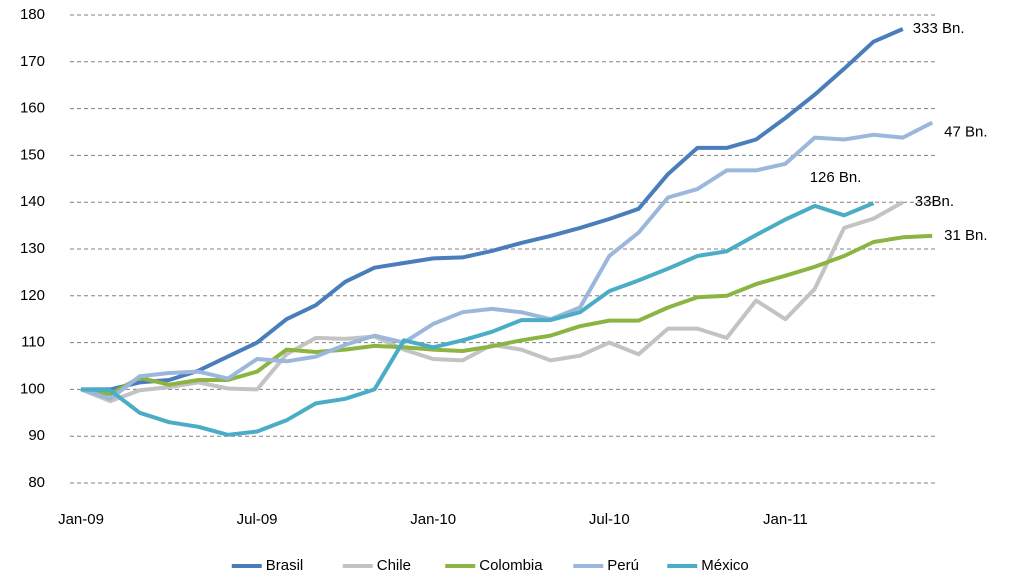 This screenshot has height=580, width=1010. Describe the element at coordinates (965, 132) in the screenshot. I see `end-label: 47 Bn.` at that location.